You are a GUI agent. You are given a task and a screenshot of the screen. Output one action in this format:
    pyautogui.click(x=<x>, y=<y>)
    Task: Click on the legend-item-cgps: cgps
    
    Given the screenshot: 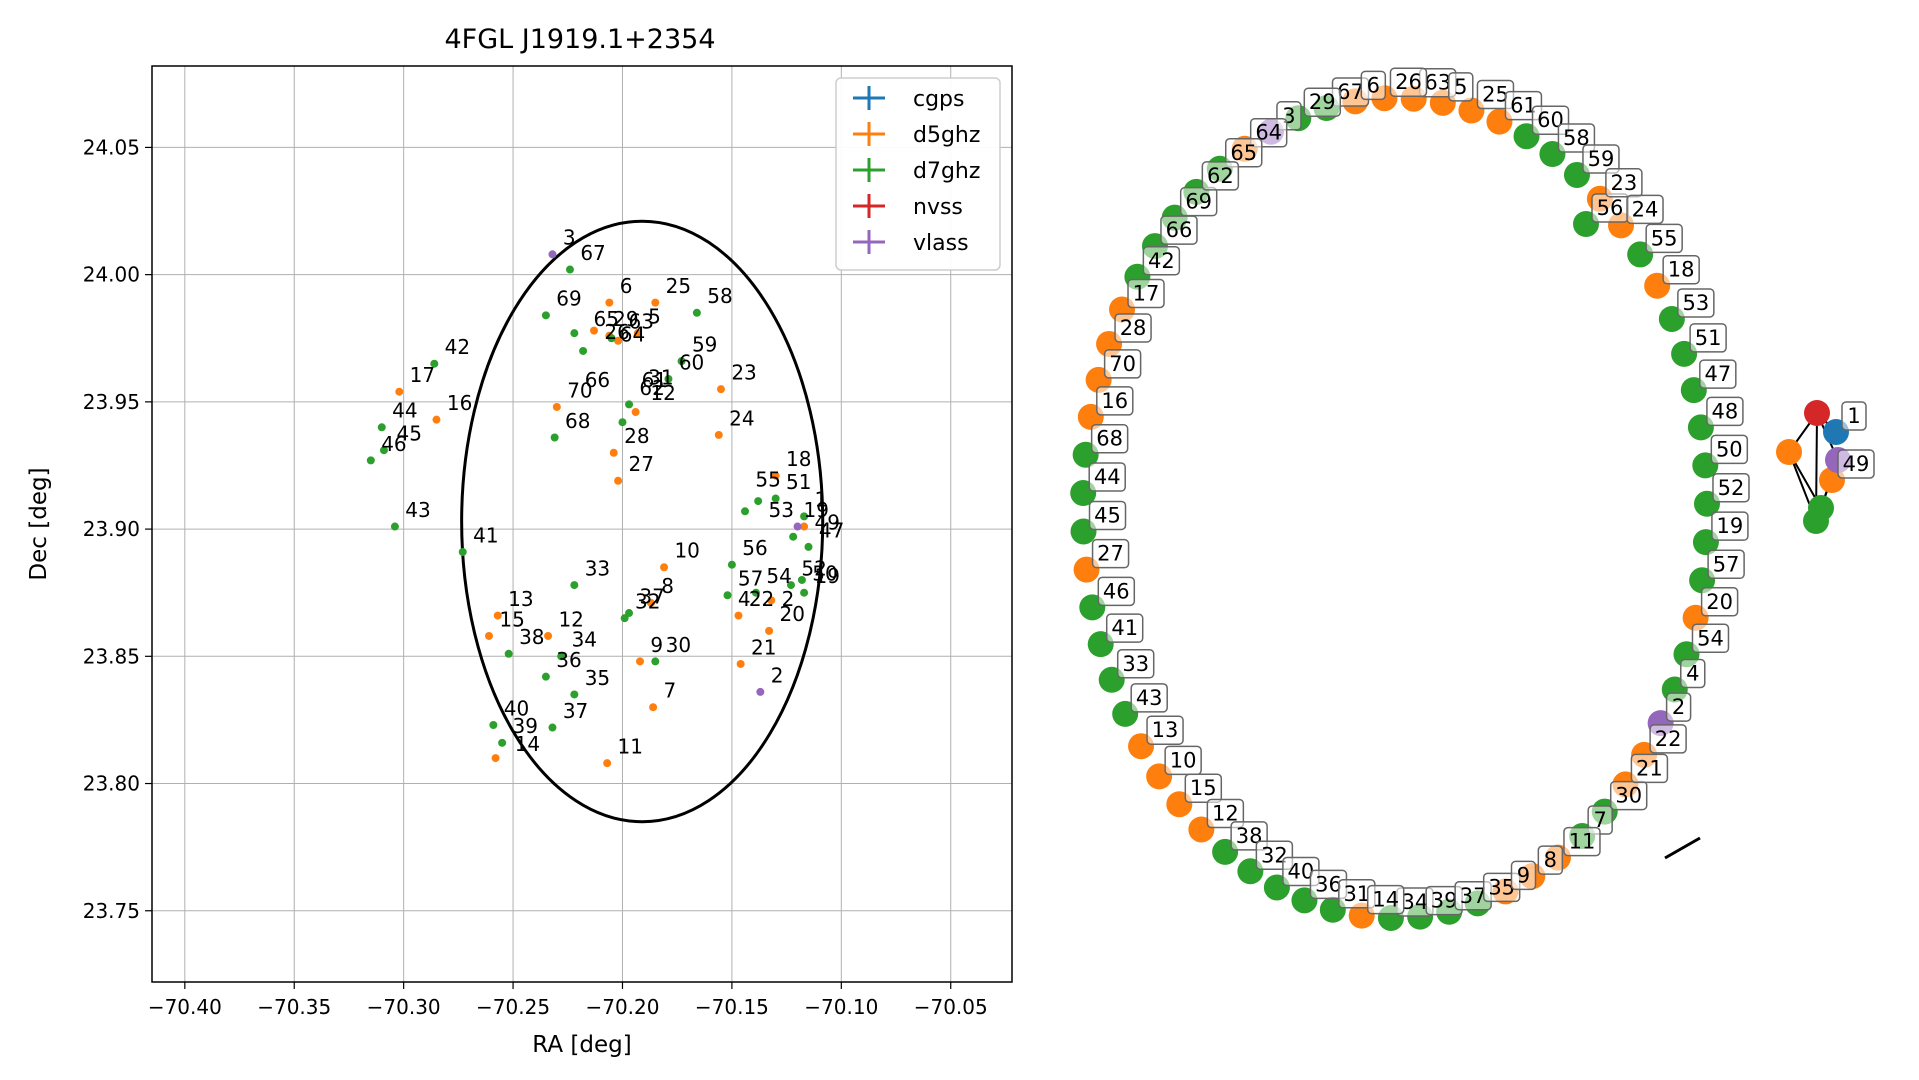 What is the action you would take?
    pyautogui.click(x=909, y=99)
    